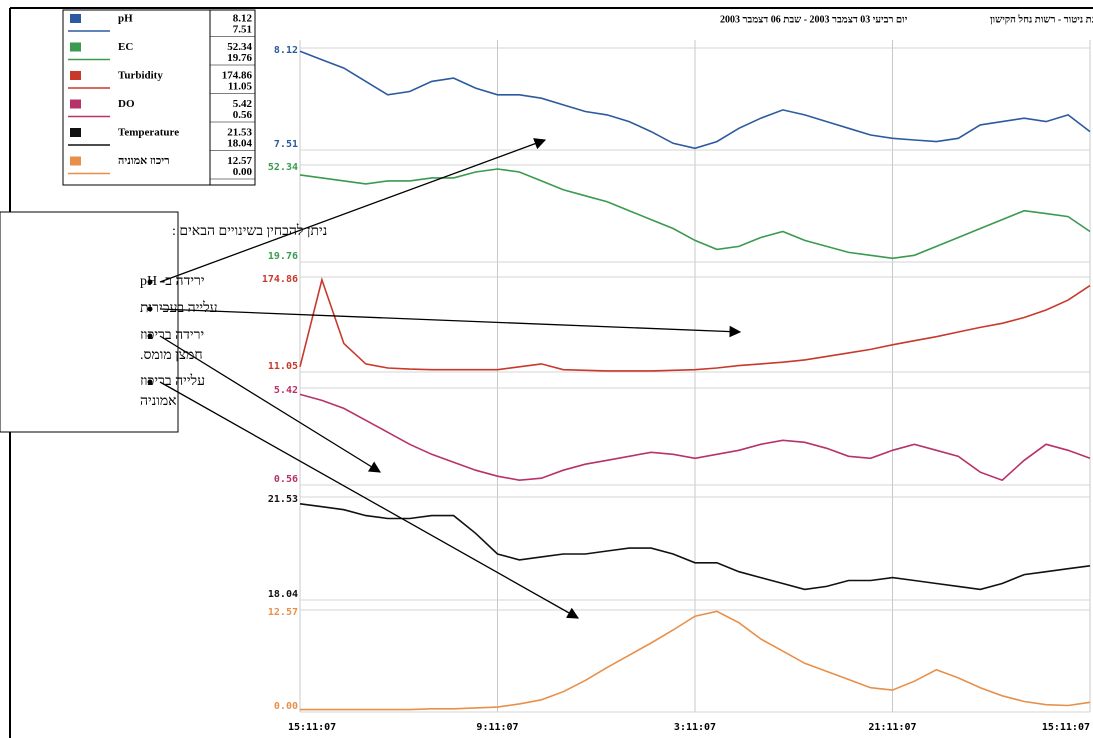  I want to click on y-tick-label: 21.53, so click(283, 499).